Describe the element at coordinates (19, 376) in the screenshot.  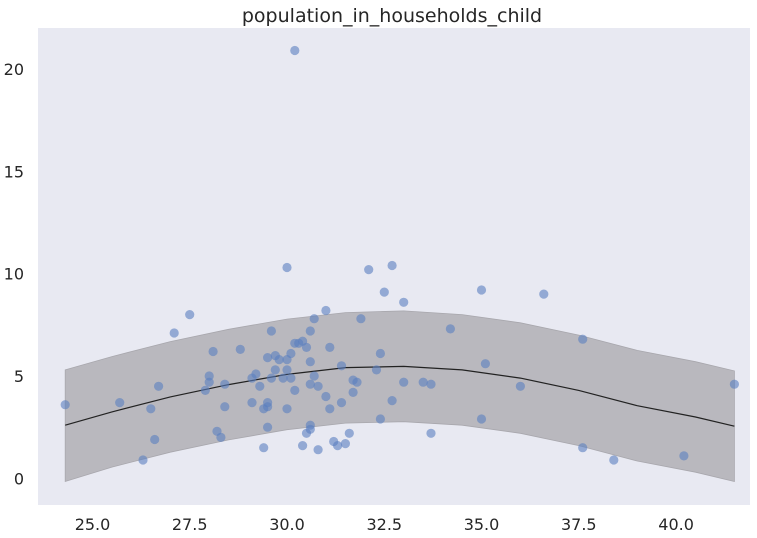
I see `y-tick-label: 5` at that location.